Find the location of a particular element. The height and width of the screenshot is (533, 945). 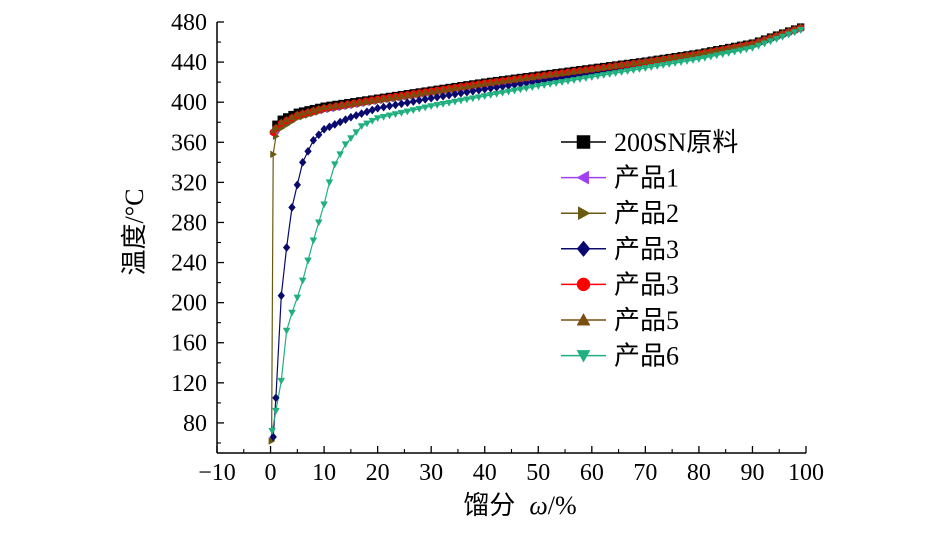

y-tick-label: 240 is located at coordinates (189, 264).